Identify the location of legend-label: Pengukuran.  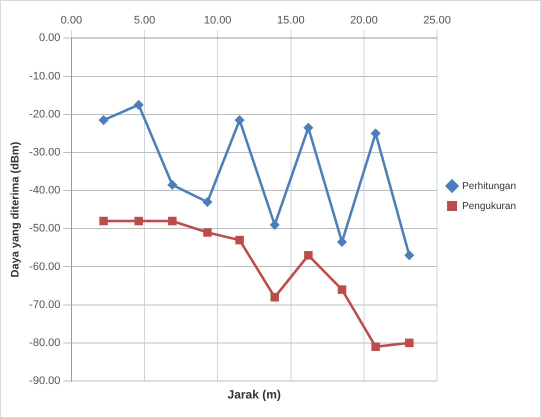
(489, 206).